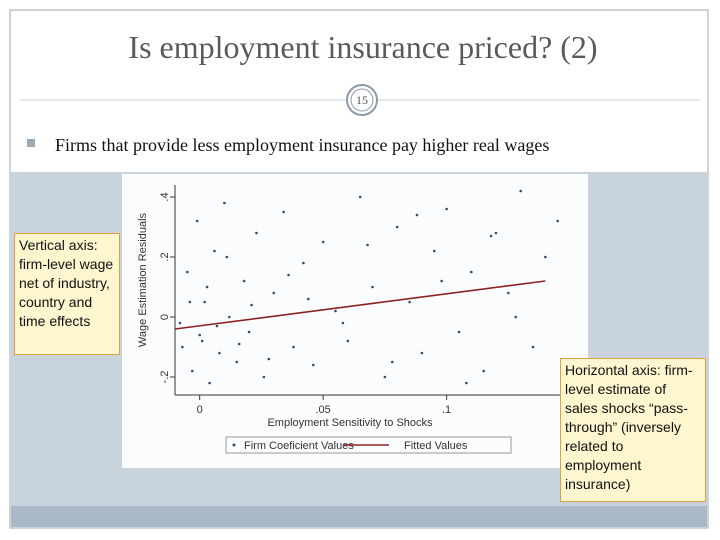 The height and width of the screenshot is (540, 720). What do you see at coordinates (362, 47) in the screenshot?
I see `slide-title: Is employment insurance priced? (2)` at bounding box center [362, 47].